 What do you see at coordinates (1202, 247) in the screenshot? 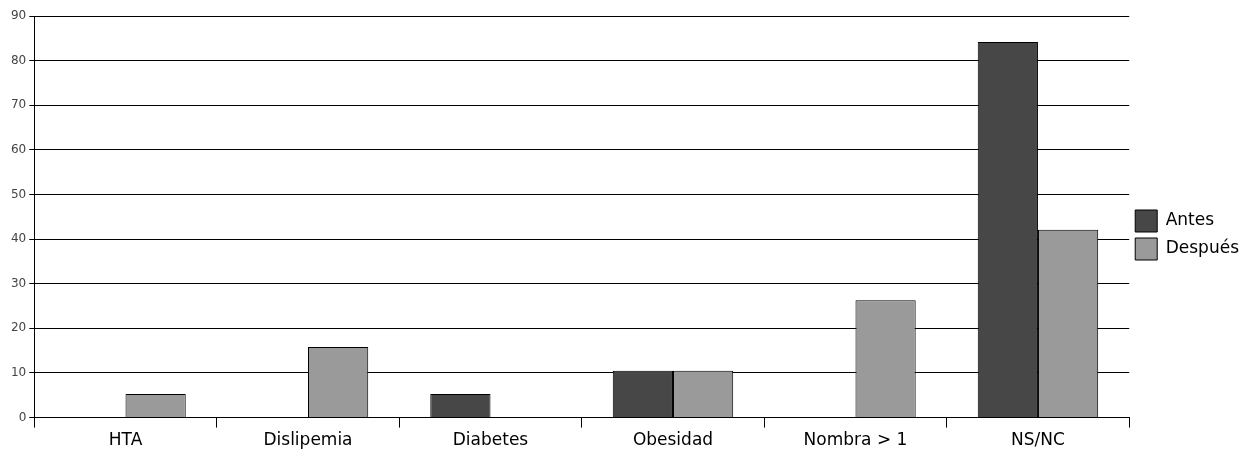
I see `legend-label: Después` at bounding box center [1202, 247].